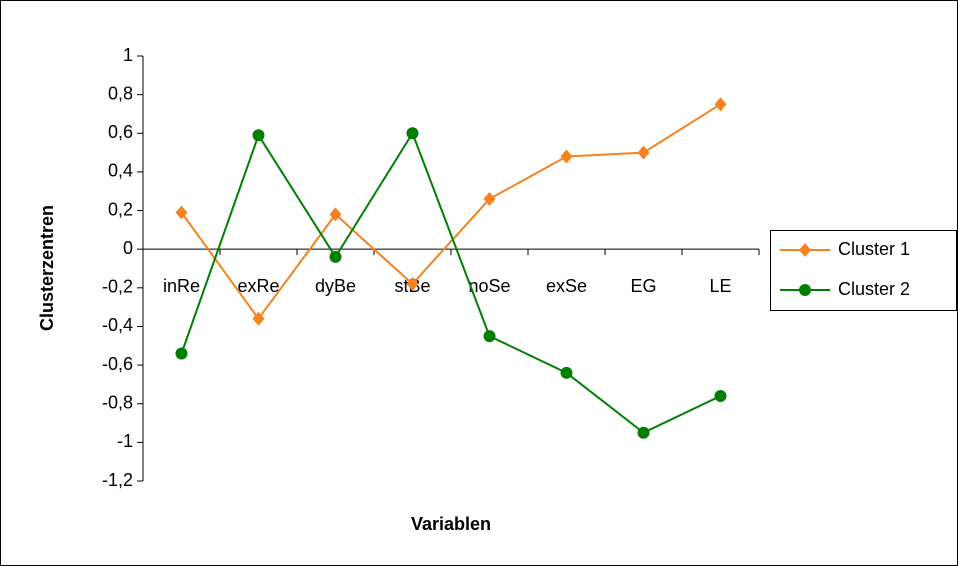  What do you see at coordinates (120, 132) in the screenshot?
I see `y-tick-label: 0,6` at bounding box center [120, 132].